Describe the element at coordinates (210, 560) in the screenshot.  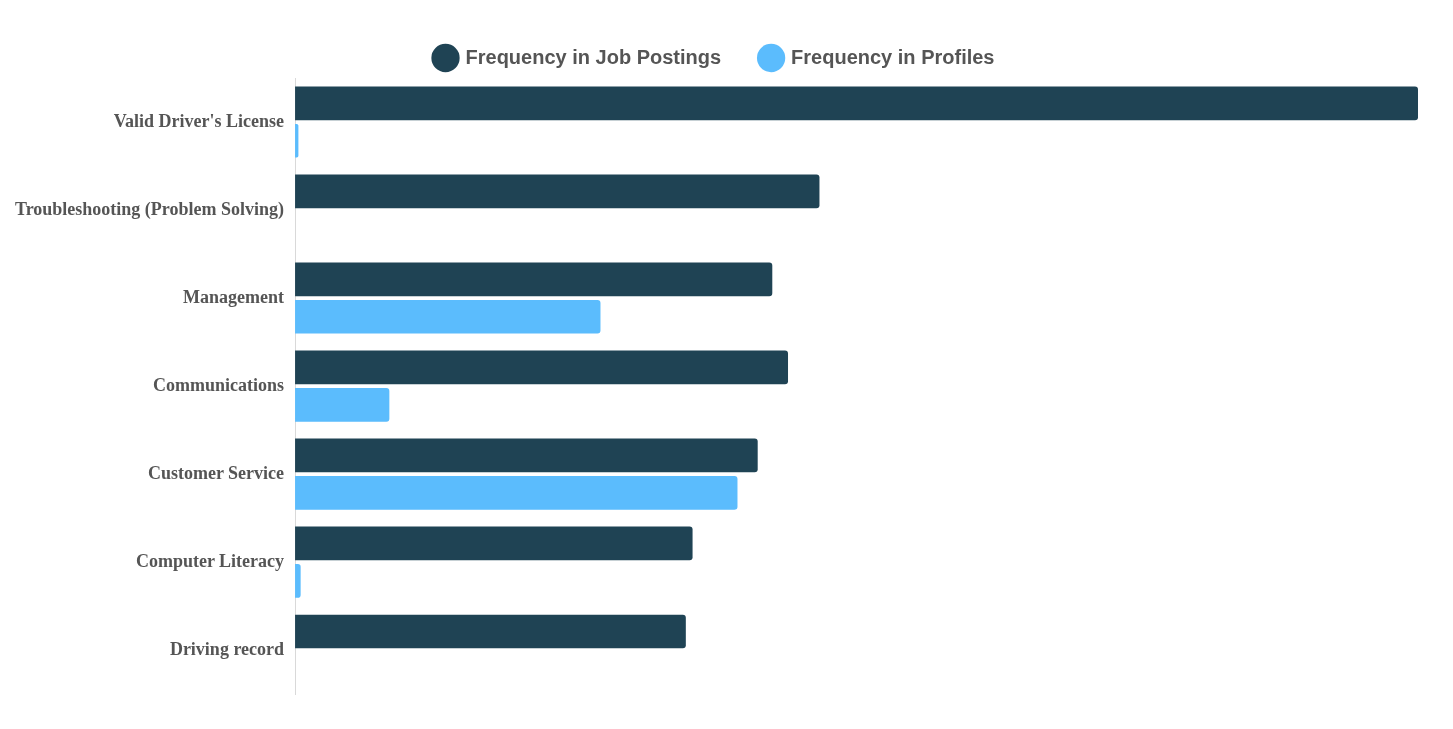
I see `y-tick-label: Computer Literacy` at that location.